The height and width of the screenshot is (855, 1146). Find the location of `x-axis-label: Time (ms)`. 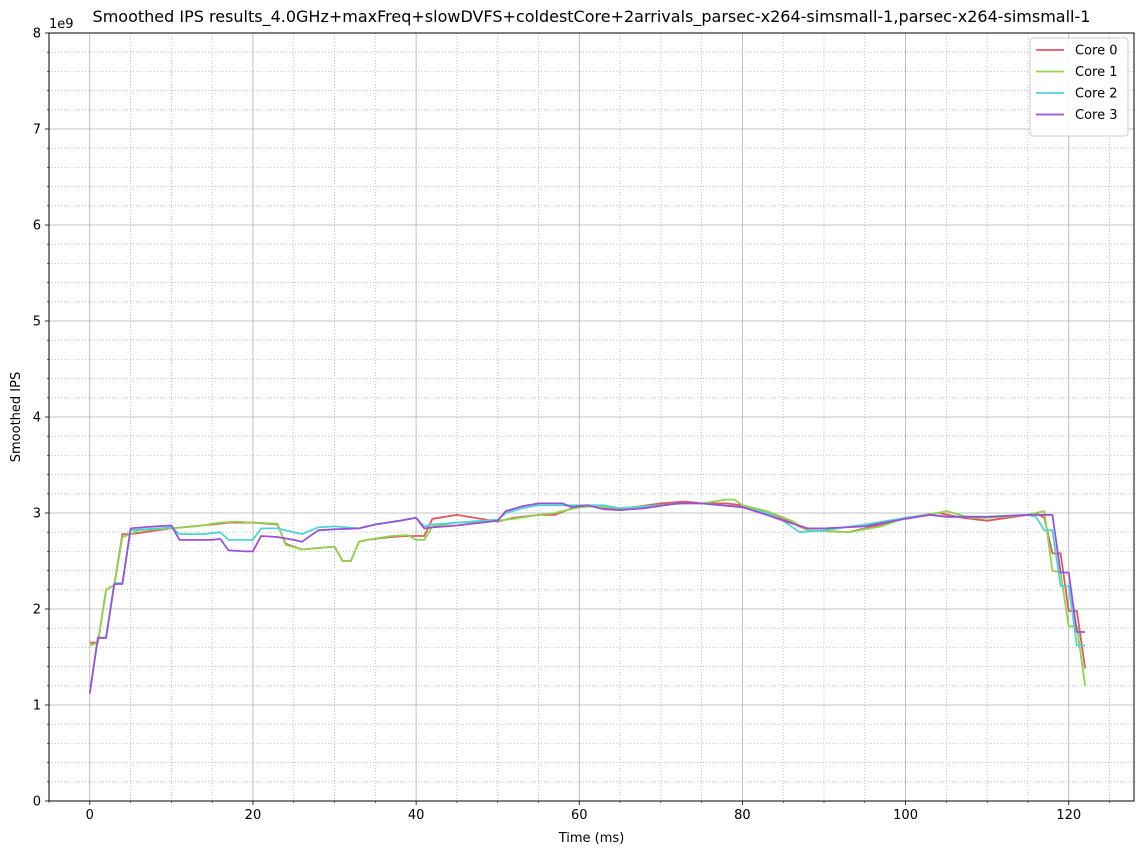

x-axis-label: Time (ms) is located at coordinates (591, 838).